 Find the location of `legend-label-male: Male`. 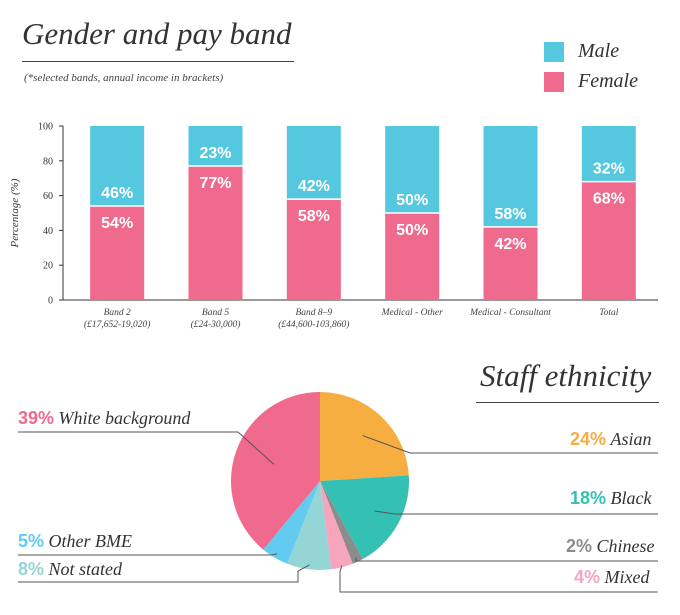

legend-label-male: Male is located at coordinates (599, 51).